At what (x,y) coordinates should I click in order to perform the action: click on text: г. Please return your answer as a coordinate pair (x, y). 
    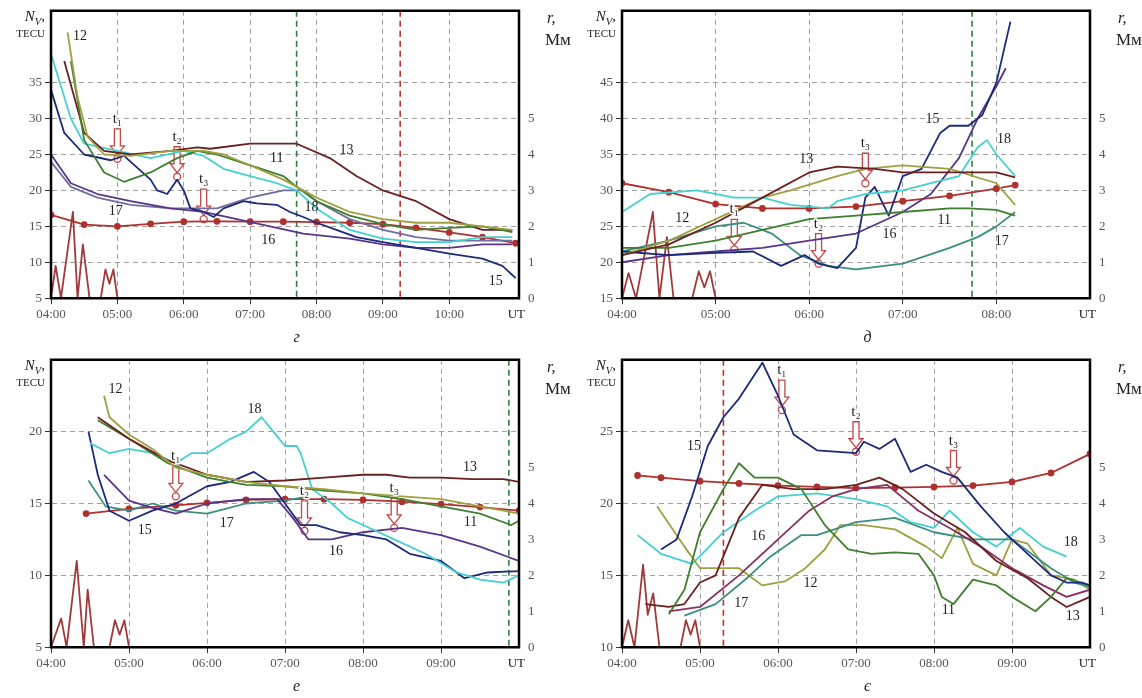
    Looking at the image, I should click on (296, 336).